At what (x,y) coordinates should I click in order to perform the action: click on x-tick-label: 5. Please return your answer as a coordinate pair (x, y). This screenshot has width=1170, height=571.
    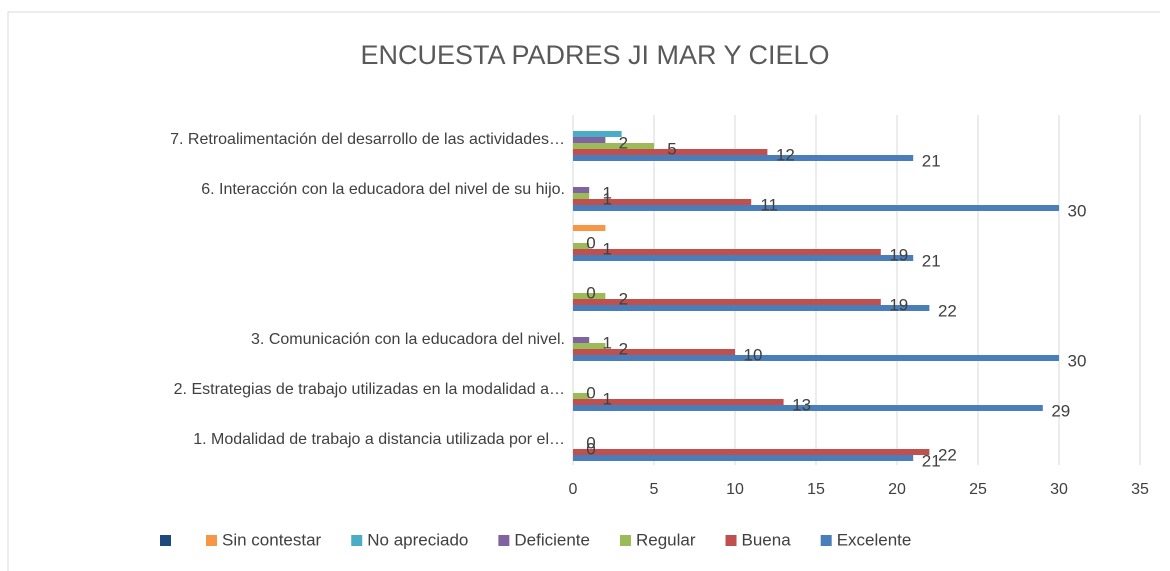
    Looking at the image, I should click on (654, 489).